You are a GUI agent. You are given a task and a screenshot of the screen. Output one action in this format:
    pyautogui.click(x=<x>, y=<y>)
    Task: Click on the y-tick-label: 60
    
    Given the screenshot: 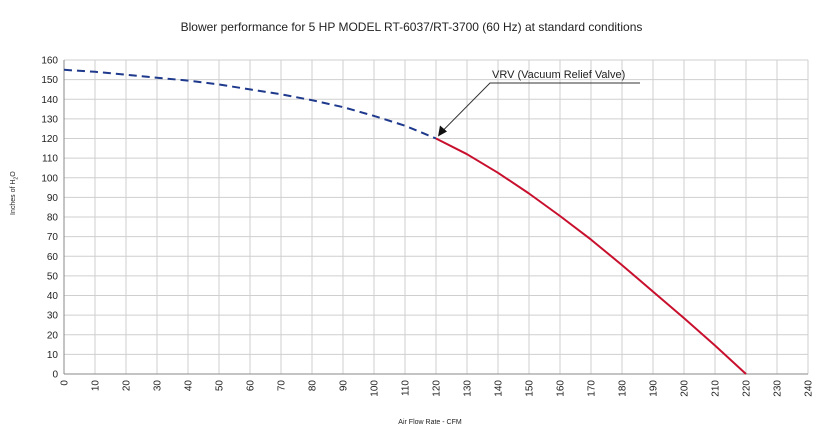 What is the action you would take?
    pyautogui.click(x=53, y=257)
    